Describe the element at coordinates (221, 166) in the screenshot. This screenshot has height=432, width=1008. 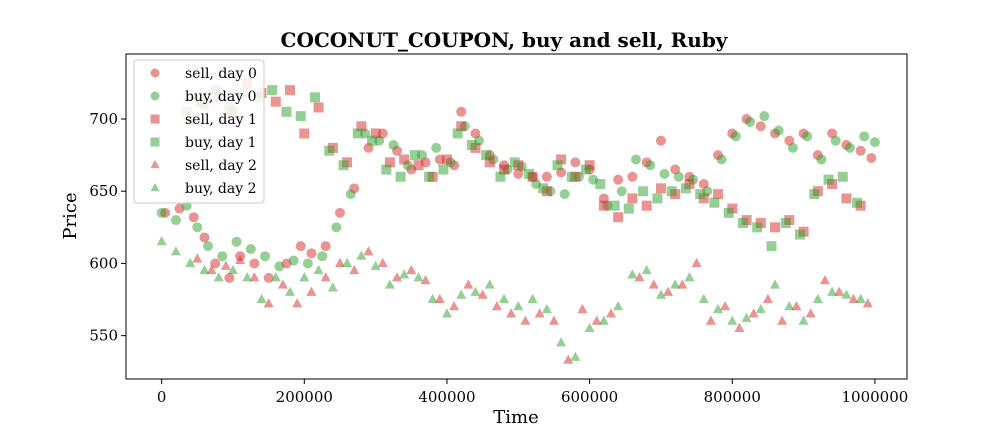
I see `legend-label: sell, day 2` at that location.